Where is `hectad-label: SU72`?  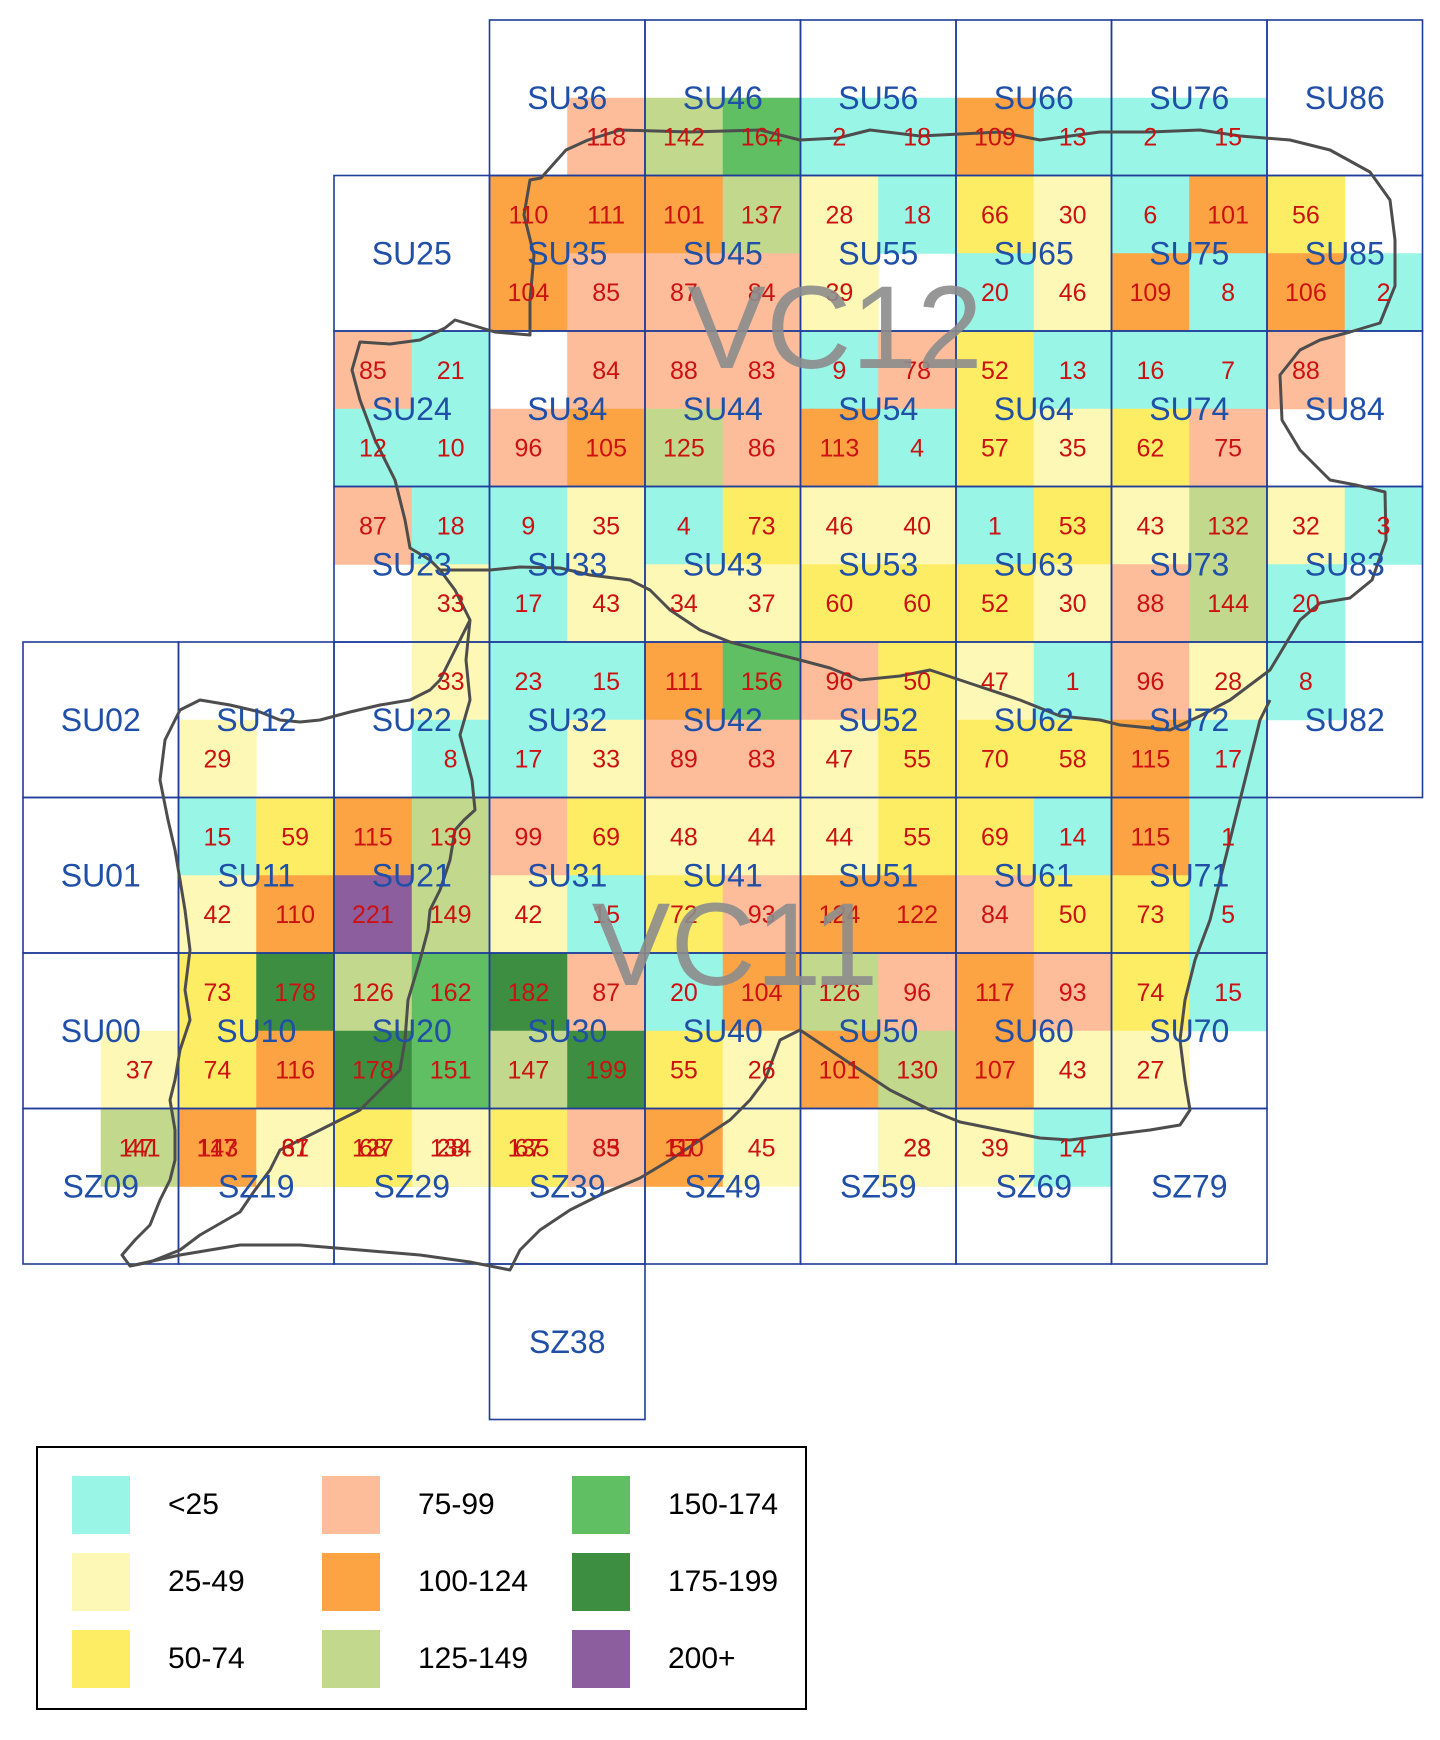
hectad-label: SU72 is located at coordinates (1189, 720).